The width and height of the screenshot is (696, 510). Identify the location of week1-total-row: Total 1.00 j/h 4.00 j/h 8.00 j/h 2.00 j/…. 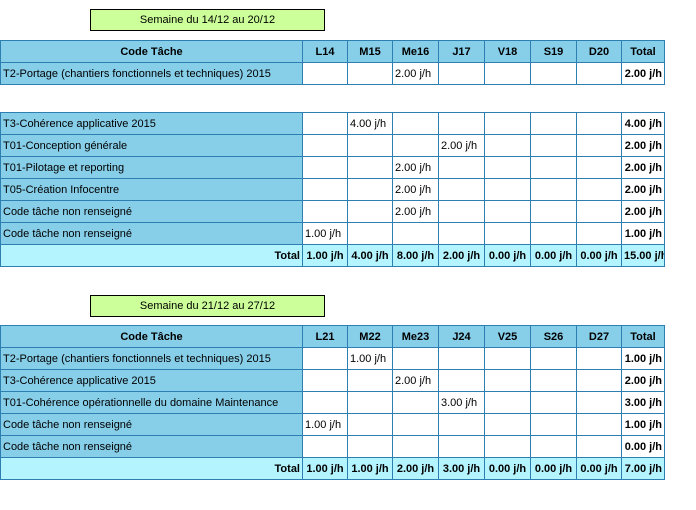
(332, 255).